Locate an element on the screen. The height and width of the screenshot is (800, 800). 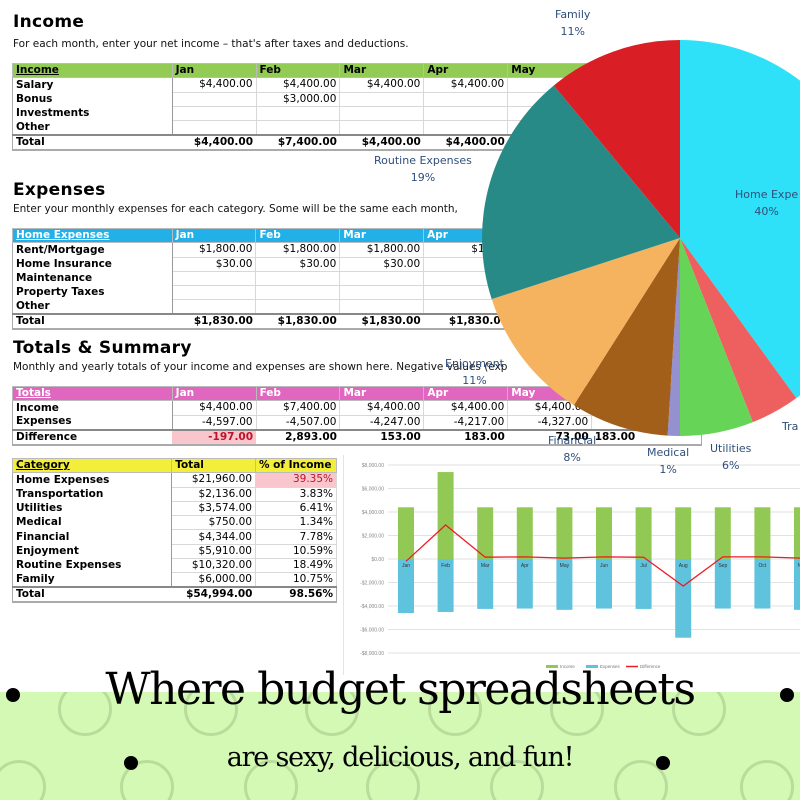
row-label: Home Insurance is located at coordinates (92, 264).